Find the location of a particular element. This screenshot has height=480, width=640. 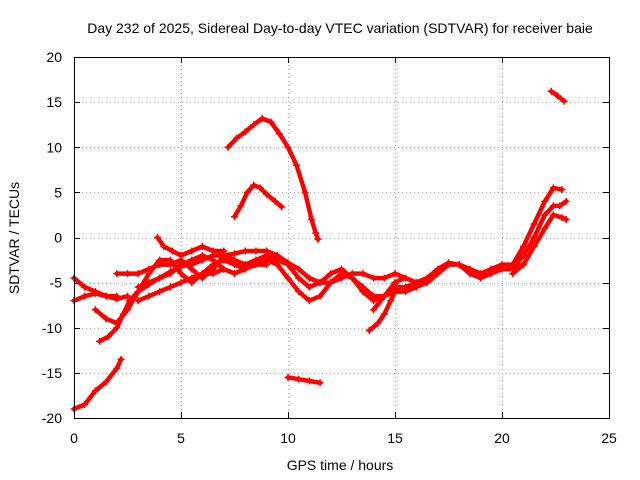

series-track-g is located at coordinates (202, 271).